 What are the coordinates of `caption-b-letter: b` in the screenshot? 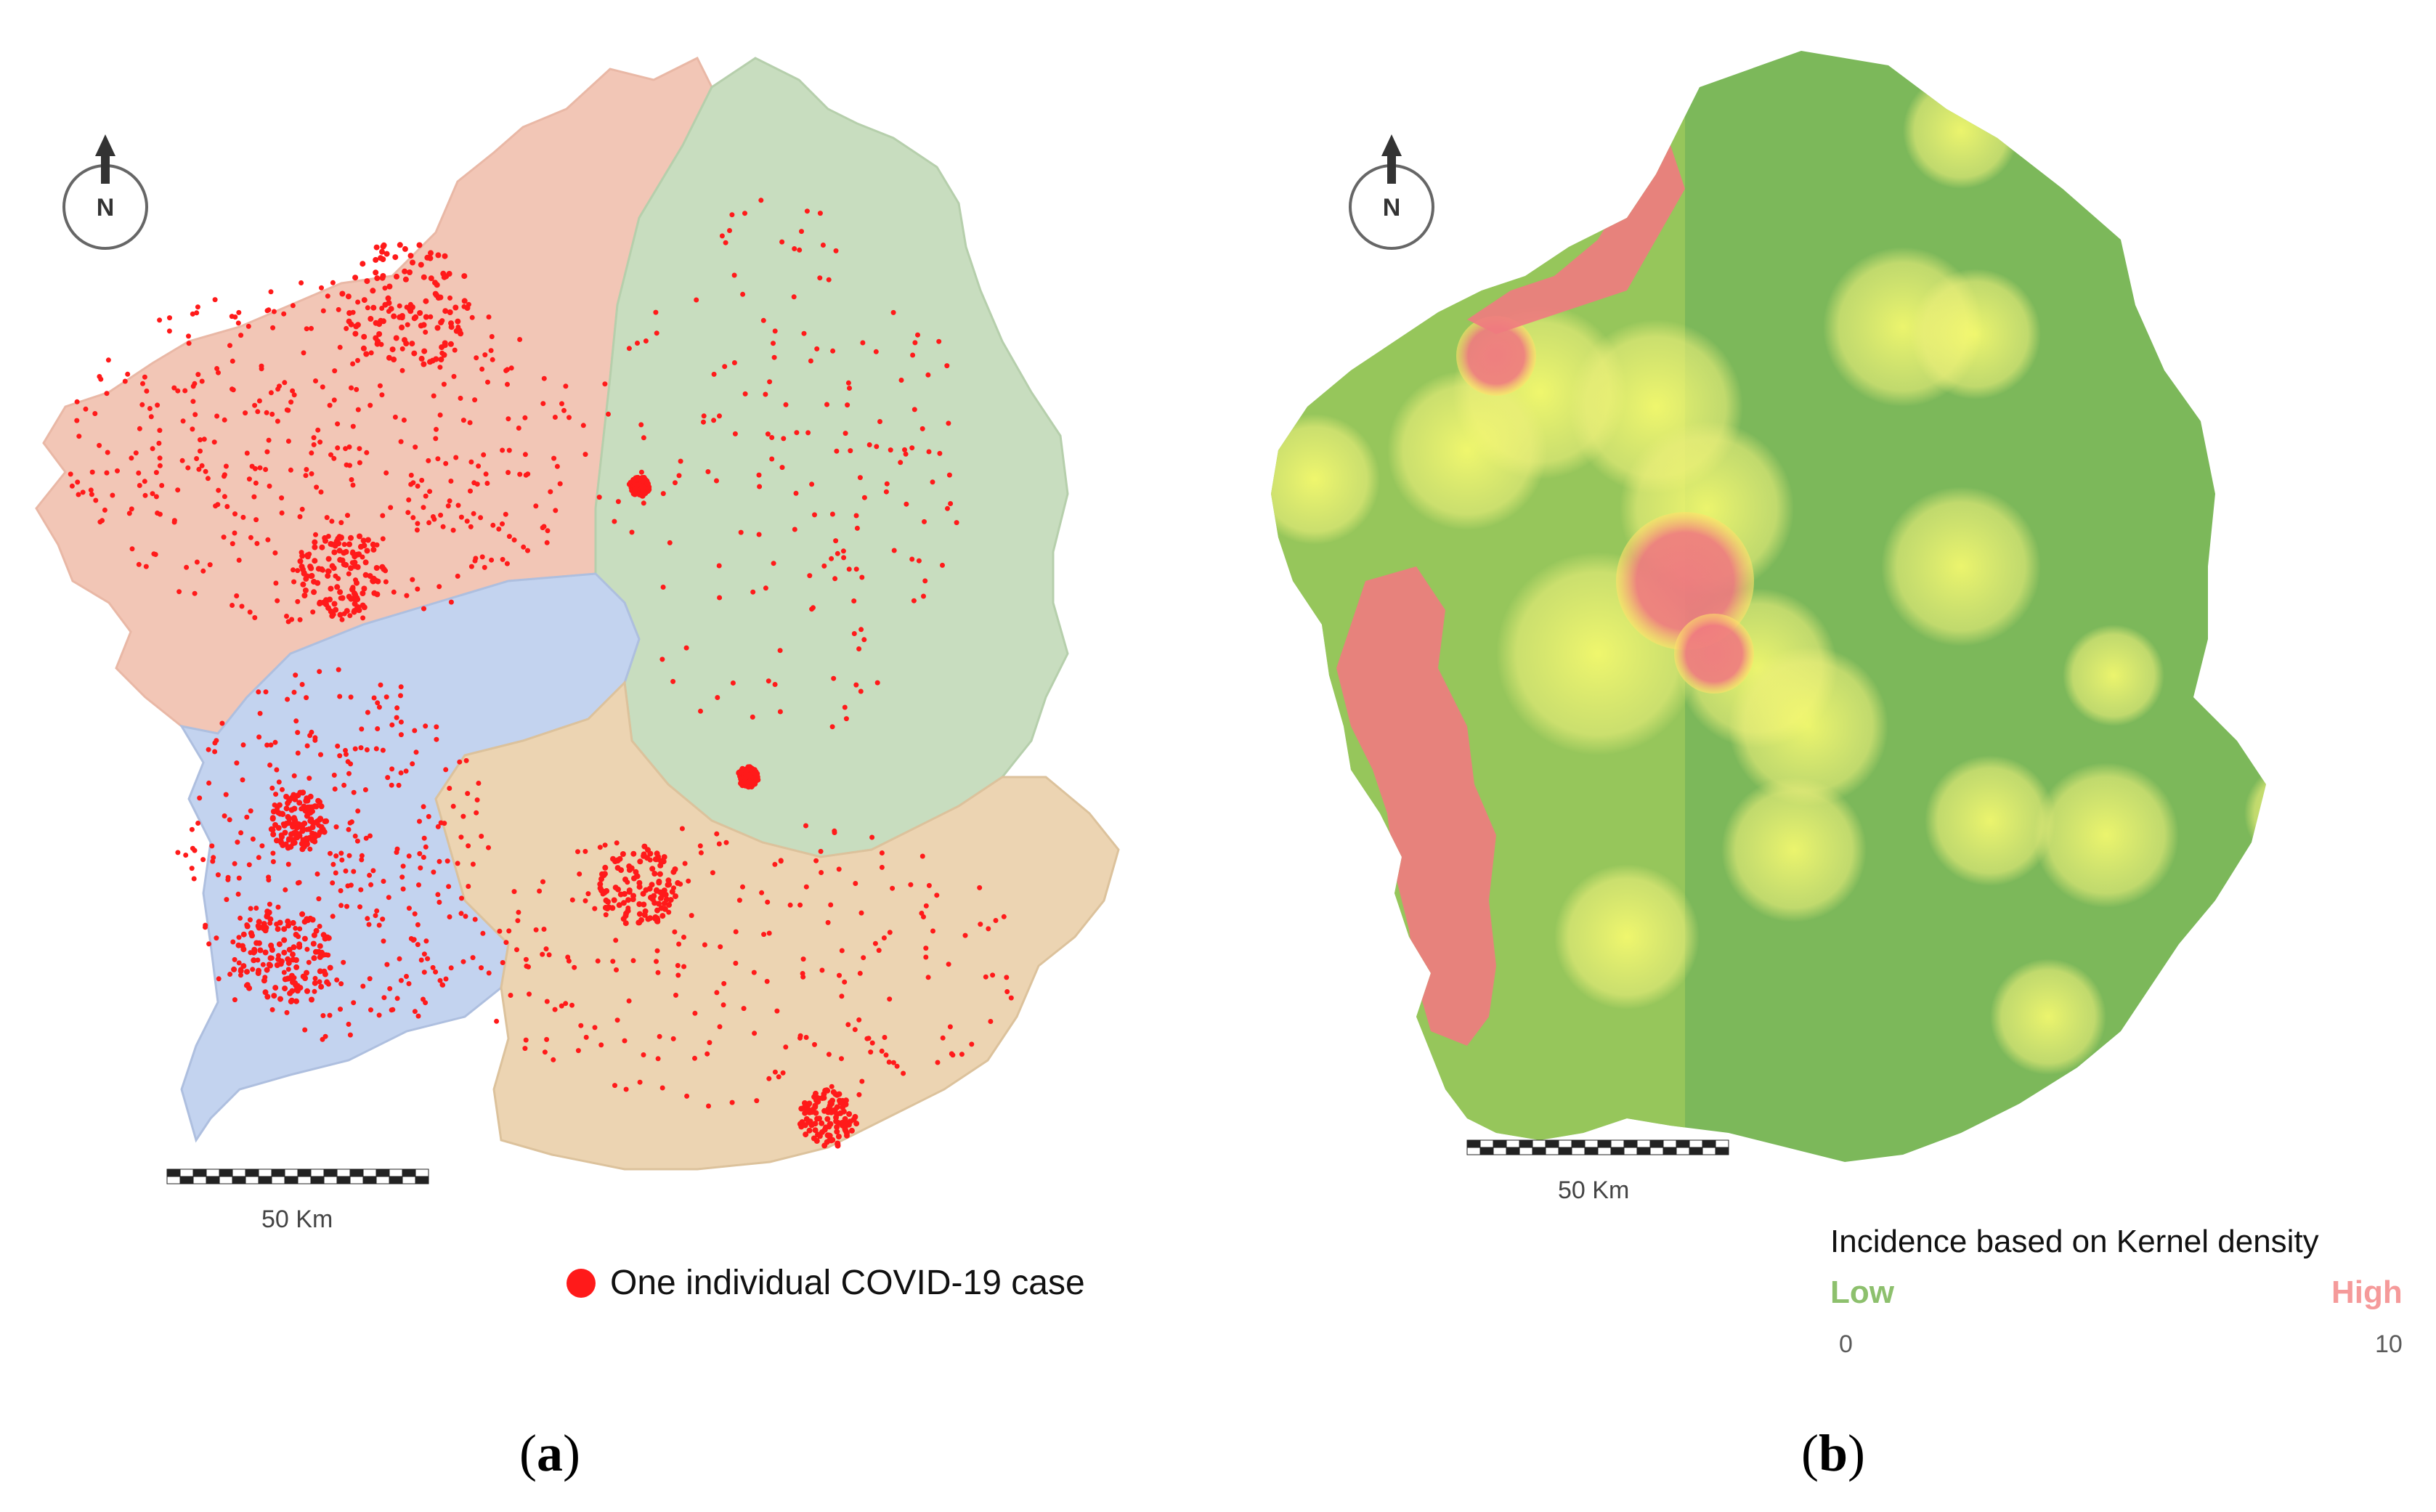 It's located at (1833, 1453).